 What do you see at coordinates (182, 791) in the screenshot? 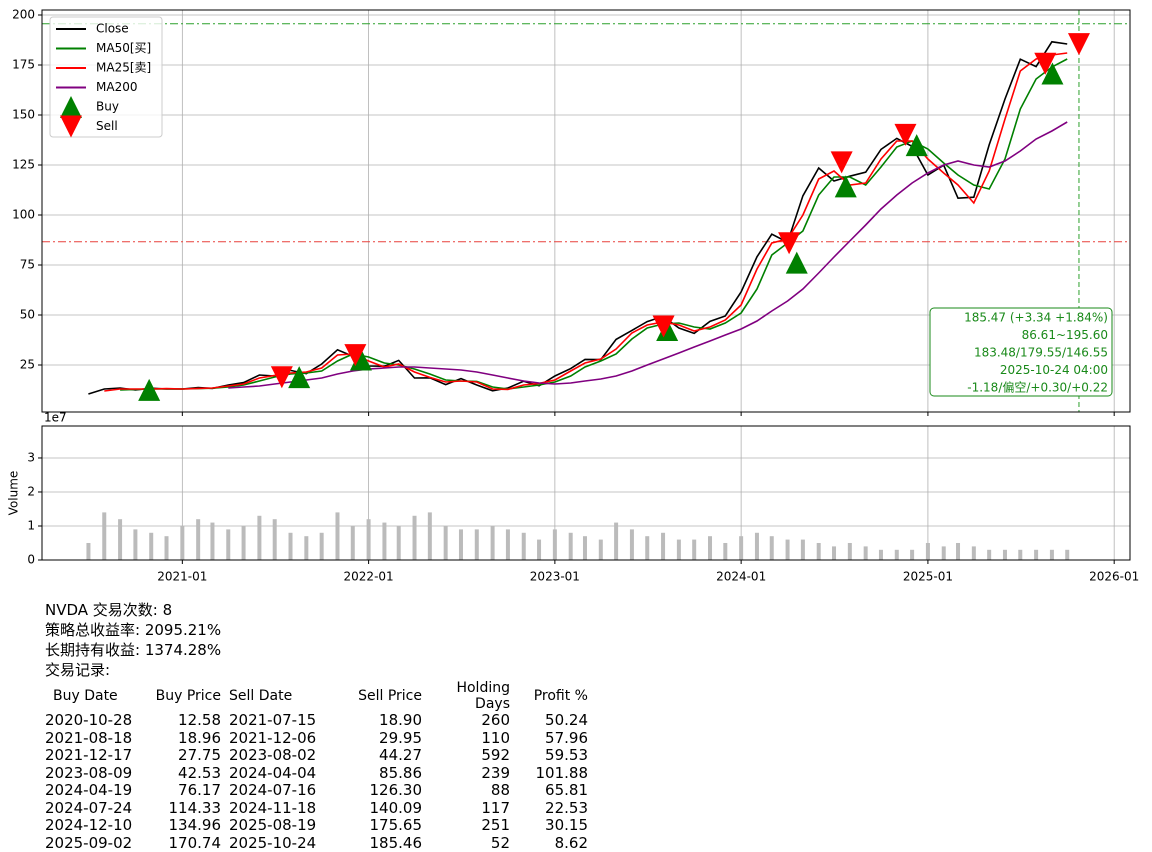
I see `table-cell: 76.17` at bounding box center [182, 791].